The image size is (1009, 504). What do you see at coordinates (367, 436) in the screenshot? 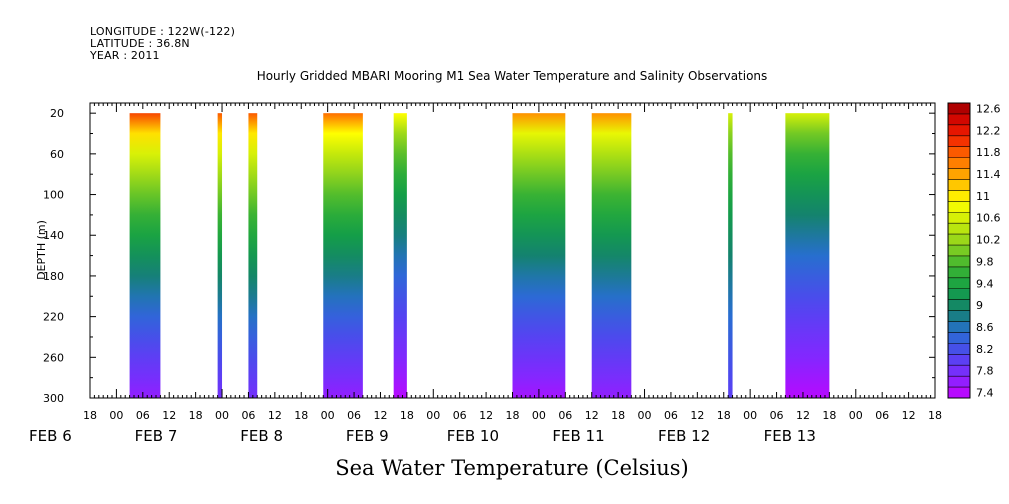
I see `x-day-label: FEB 9` at bounding box center [367, 436].